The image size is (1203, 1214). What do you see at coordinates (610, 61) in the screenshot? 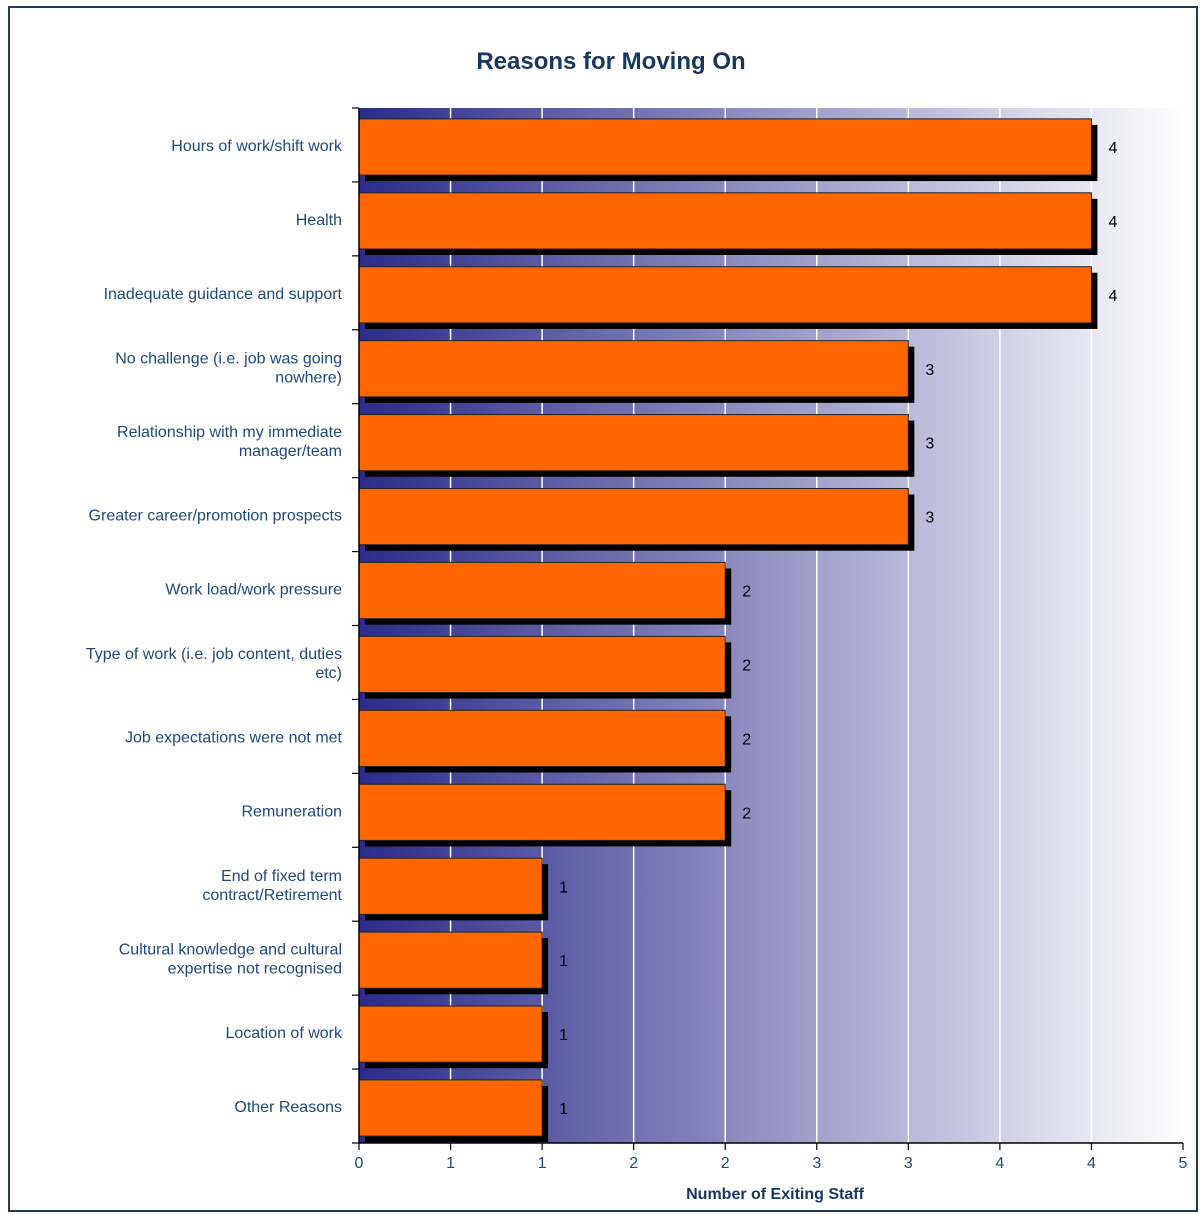
I see `chart-title: Reasons for Moving On` at bounding box center [610, 61].